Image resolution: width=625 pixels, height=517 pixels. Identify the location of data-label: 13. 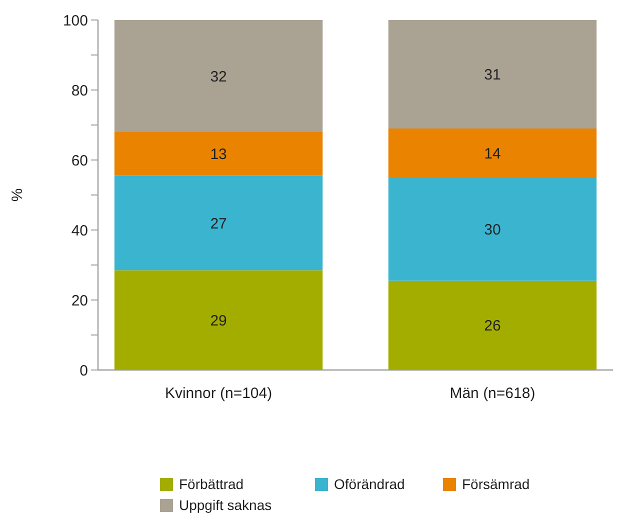
(218, 155).